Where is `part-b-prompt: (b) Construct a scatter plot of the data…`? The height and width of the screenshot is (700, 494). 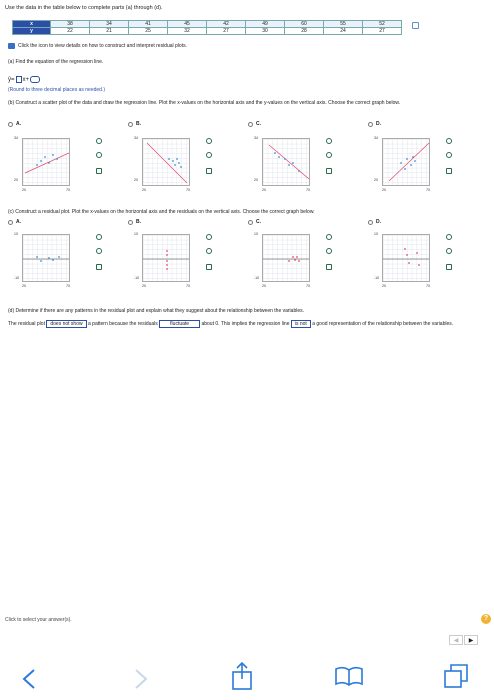 part-b-prompt: (b) Construct a scatter plot of the data… is located at coordinates (204, 103).